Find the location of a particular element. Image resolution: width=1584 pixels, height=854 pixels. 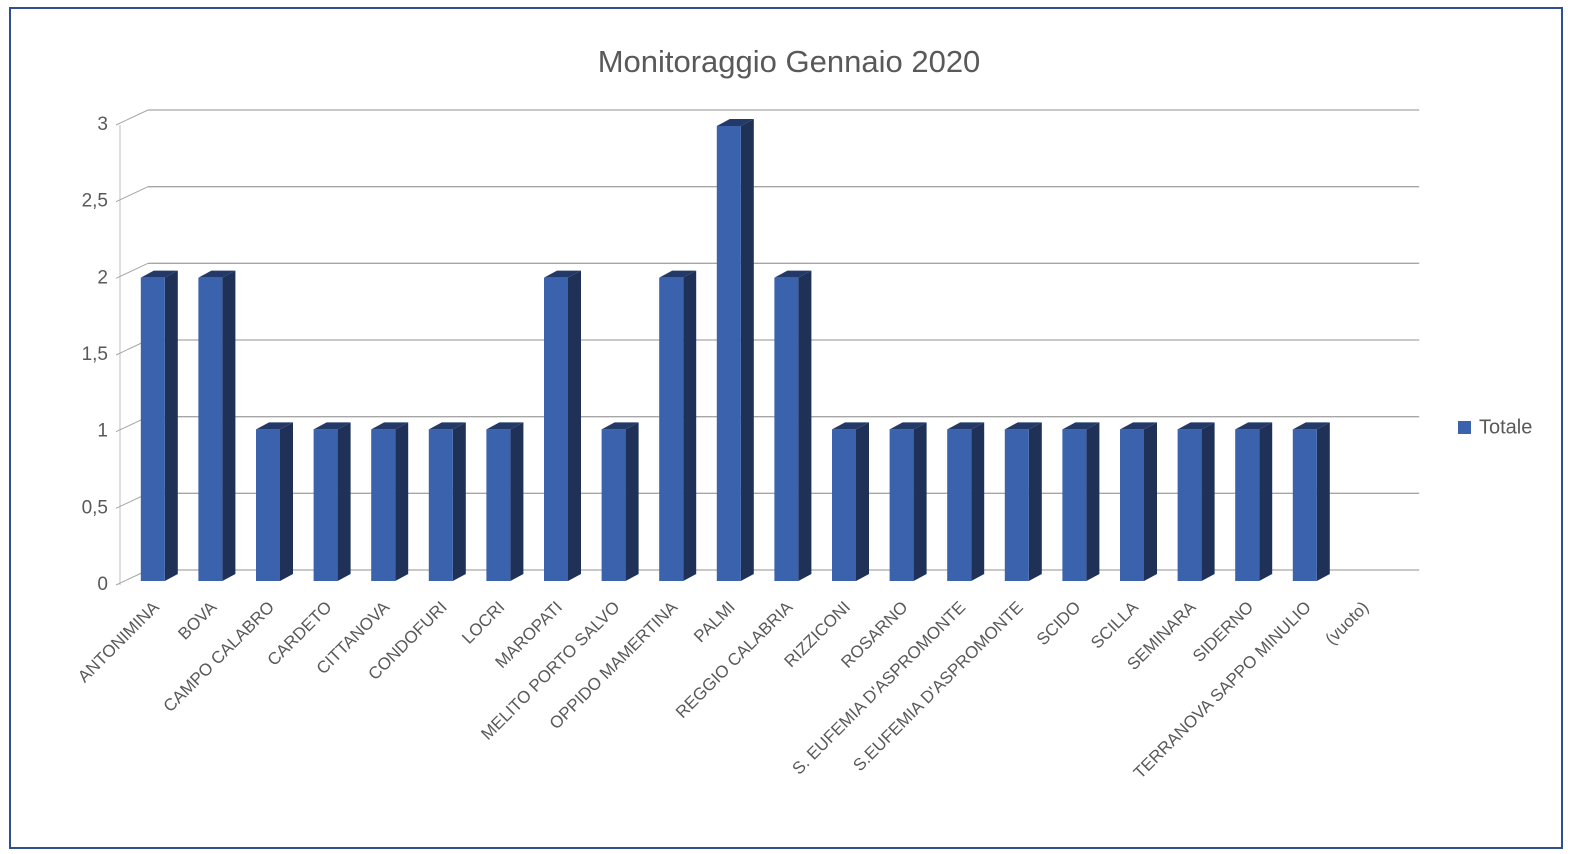

legend-label: Totale is located at coordinates (1505, 427).